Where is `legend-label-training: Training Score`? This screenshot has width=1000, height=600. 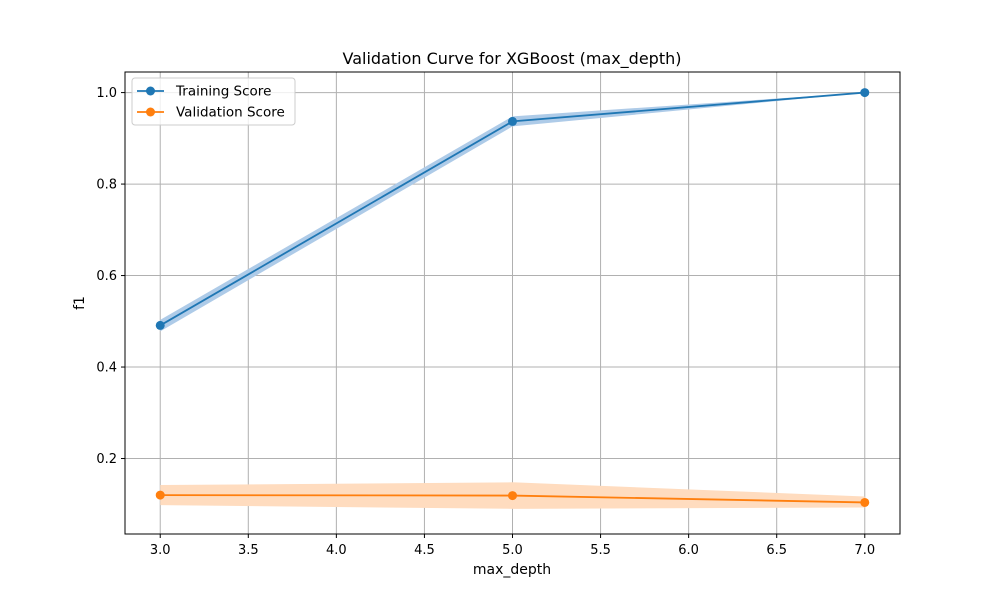 legend-label-training: Training Score is located at coordinates (223, 92).